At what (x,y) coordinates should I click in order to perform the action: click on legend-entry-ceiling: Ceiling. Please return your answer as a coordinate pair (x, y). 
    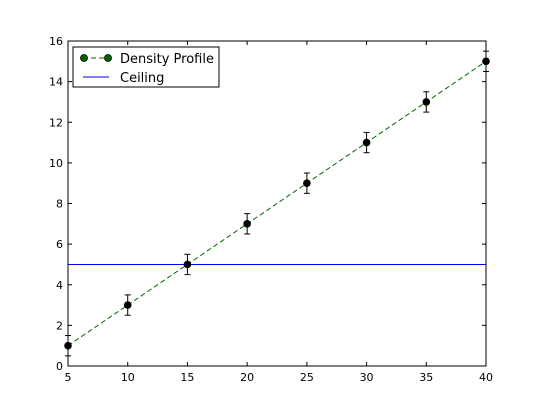
    Looking at the image, I should click on (123, 78).